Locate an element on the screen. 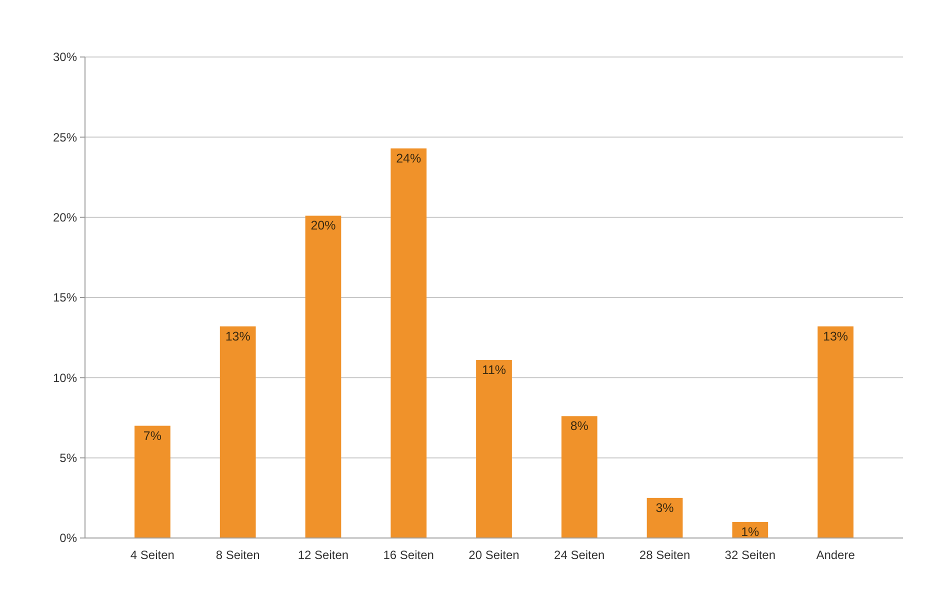 Image resolution: width=927 pixels, height=592 pixels. x-tick-label: 24 Seiten is located at coordinates (579, 555).